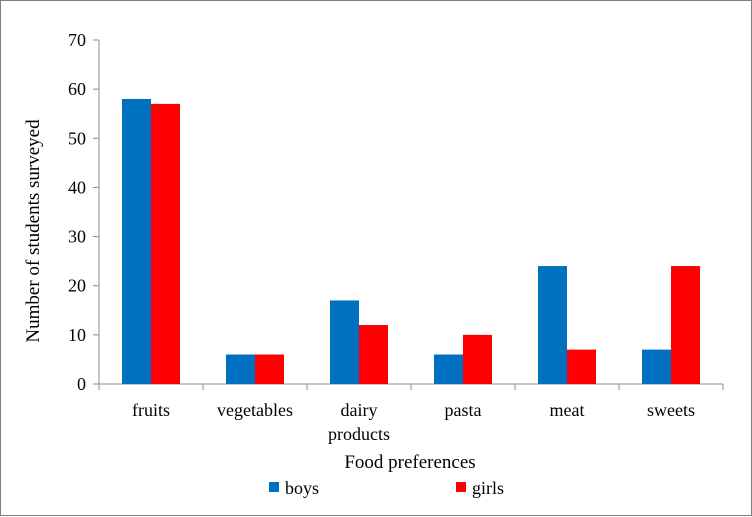 The width and height of the screenshot is (752, 517). I want to click on y-tick-label: 10, so click(77, 335).